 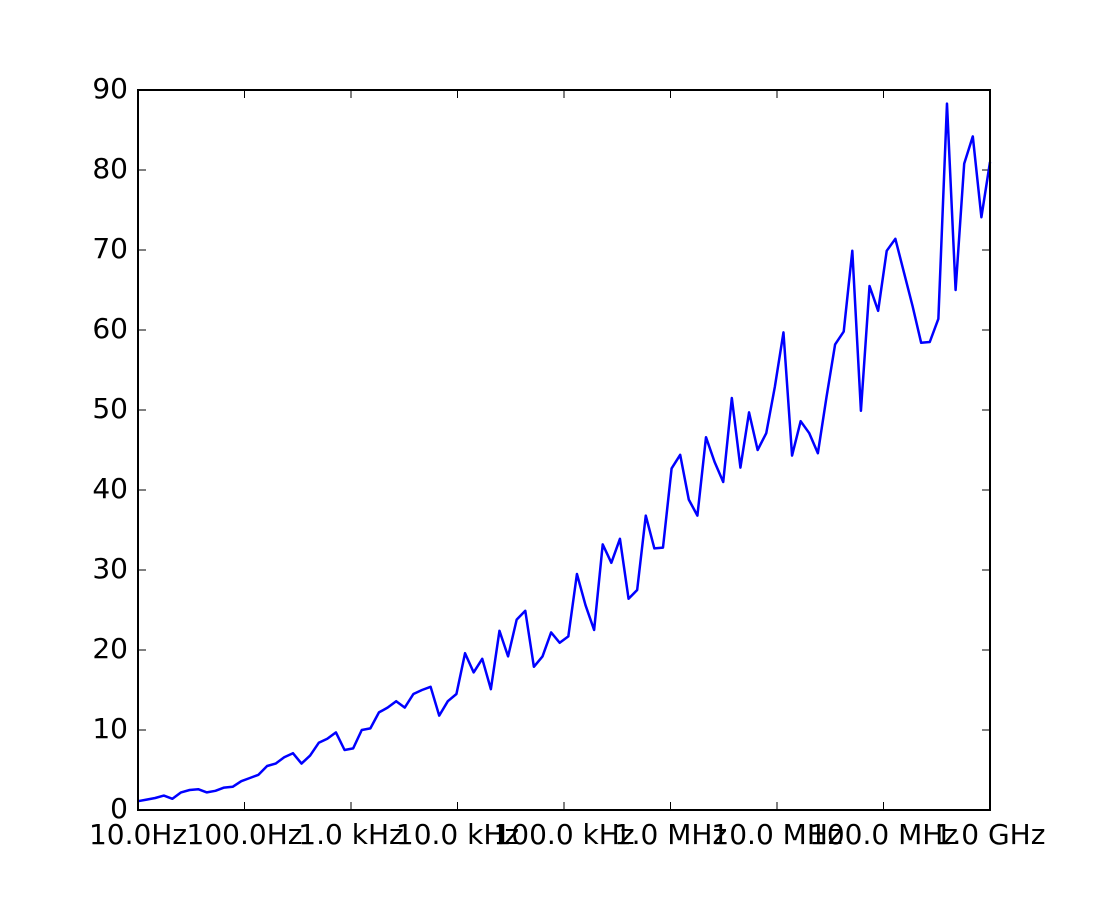 I want to click on y-tick-label: 90, so click(x=110, y=88).